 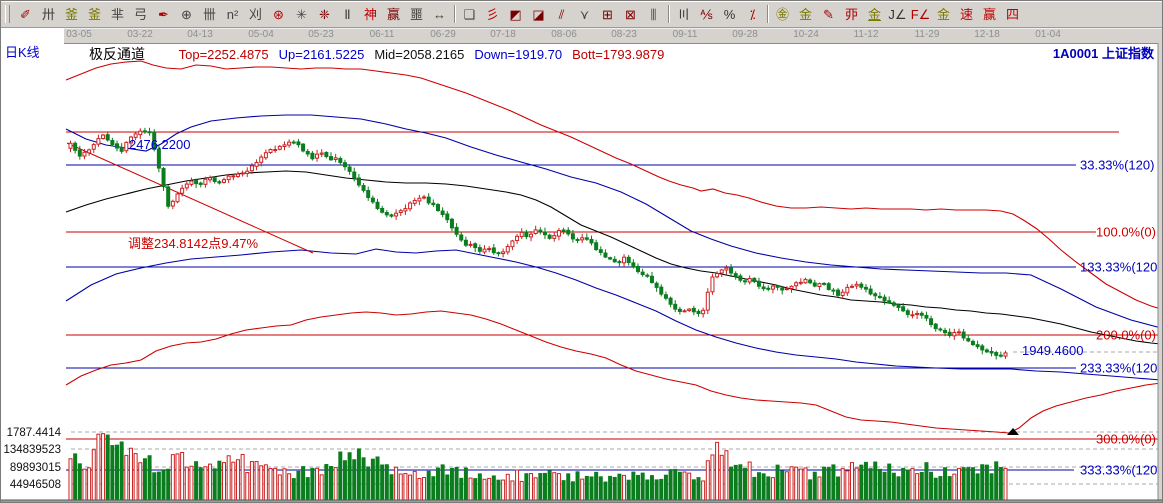 What do you see at coordinates (752, 14) in the screenshot?
I see `percent-lines-icon: ⁒` at bounding box center [752, 14].